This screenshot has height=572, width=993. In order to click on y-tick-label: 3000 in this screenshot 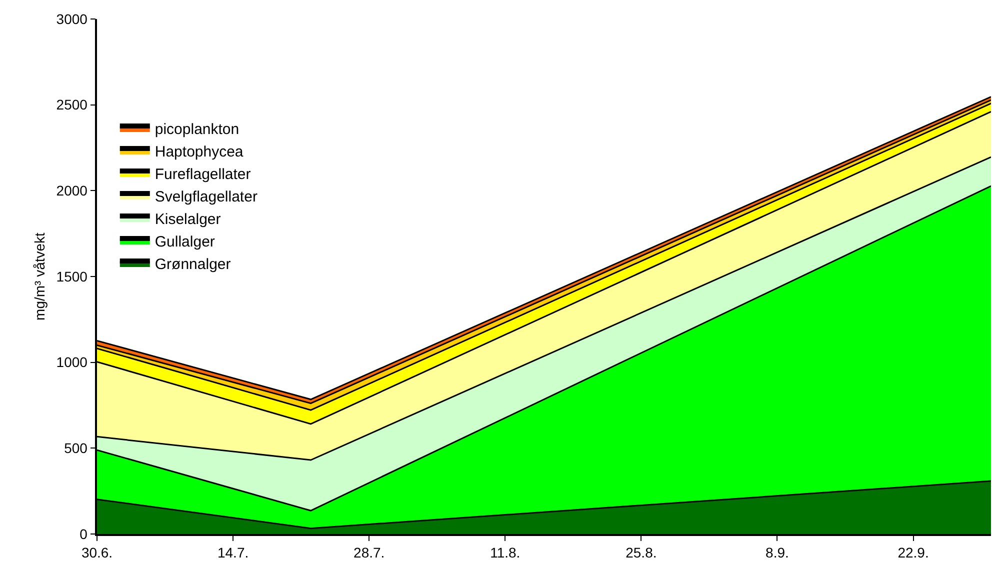, I will do `click(72, 18)`.